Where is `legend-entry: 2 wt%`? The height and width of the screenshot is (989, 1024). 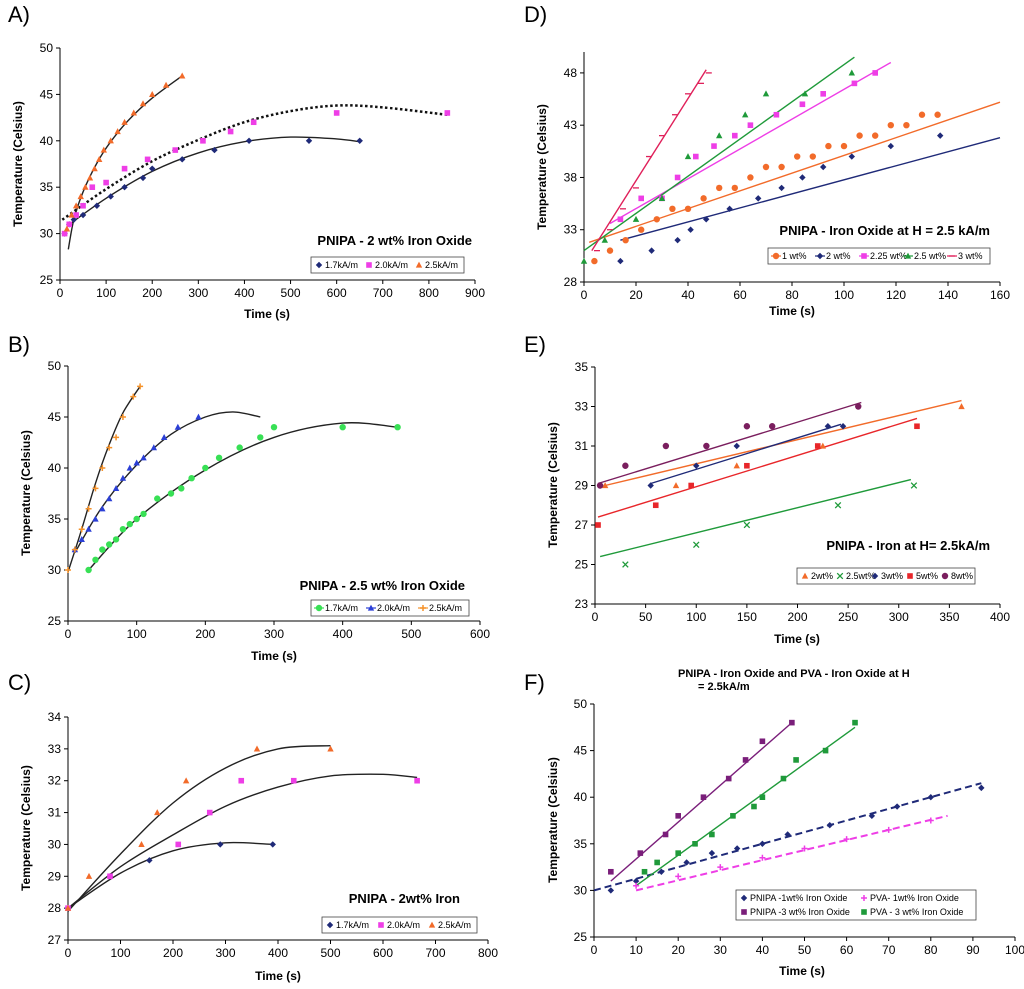 legend-entry: 2 wt% is located at coordinates (838, 256).